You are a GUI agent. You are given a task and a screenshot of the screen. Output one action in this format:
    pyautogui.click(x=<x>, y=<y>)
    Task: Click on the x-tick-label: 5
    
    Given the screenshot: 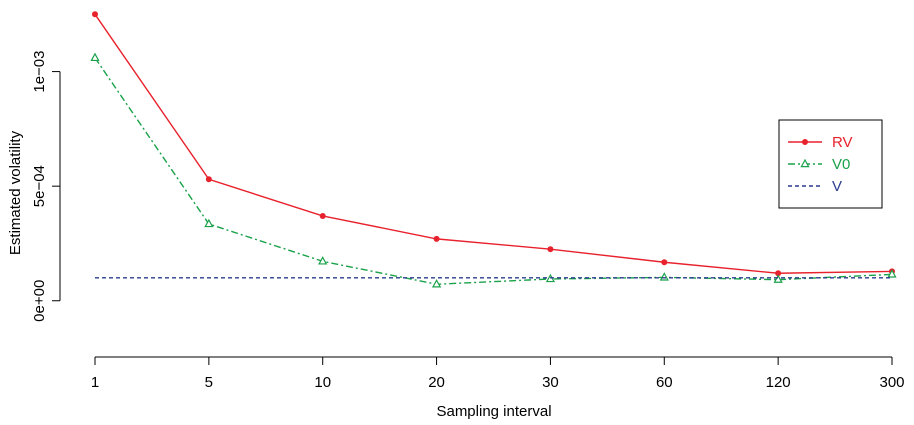 What is the action you would take?
    pyautogui.click(x=209, y=382)
    